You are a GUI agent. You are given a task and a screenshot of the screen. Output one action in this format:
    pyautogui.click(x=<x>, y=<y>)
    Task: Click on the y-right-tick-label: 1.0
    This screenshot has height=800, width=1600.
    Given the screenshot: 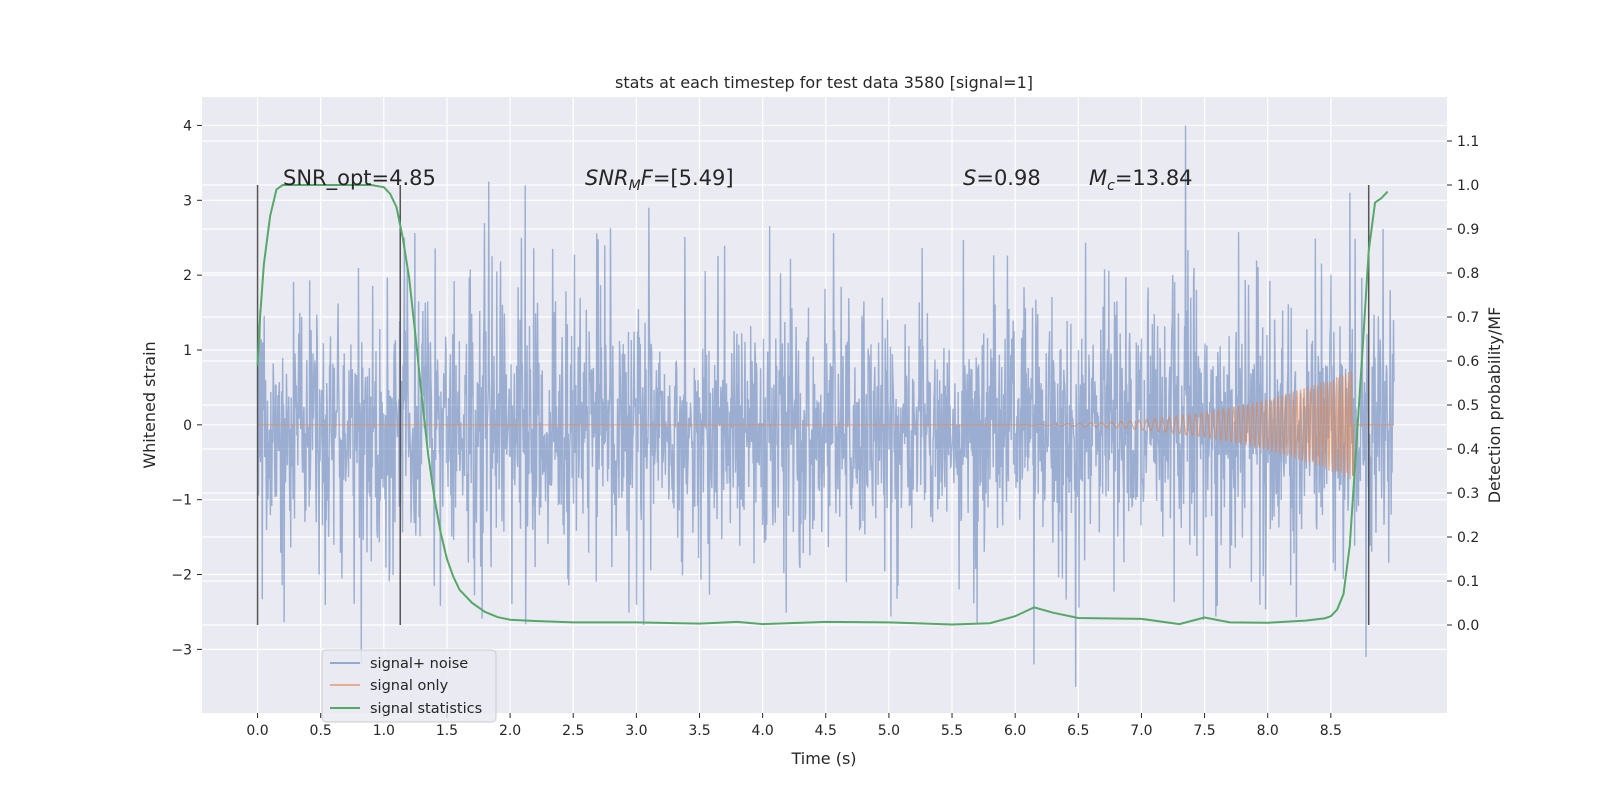 What is the action you would take?
    pyautogui.click(x=1468, y=186)
    